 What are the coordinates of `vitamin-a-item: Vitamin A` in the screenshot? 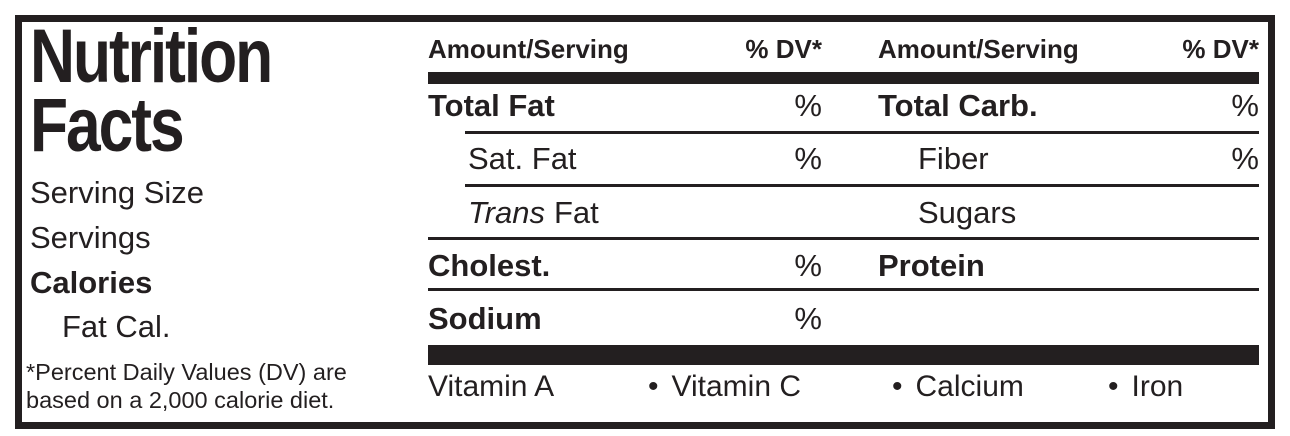 It's located at (491, 387).